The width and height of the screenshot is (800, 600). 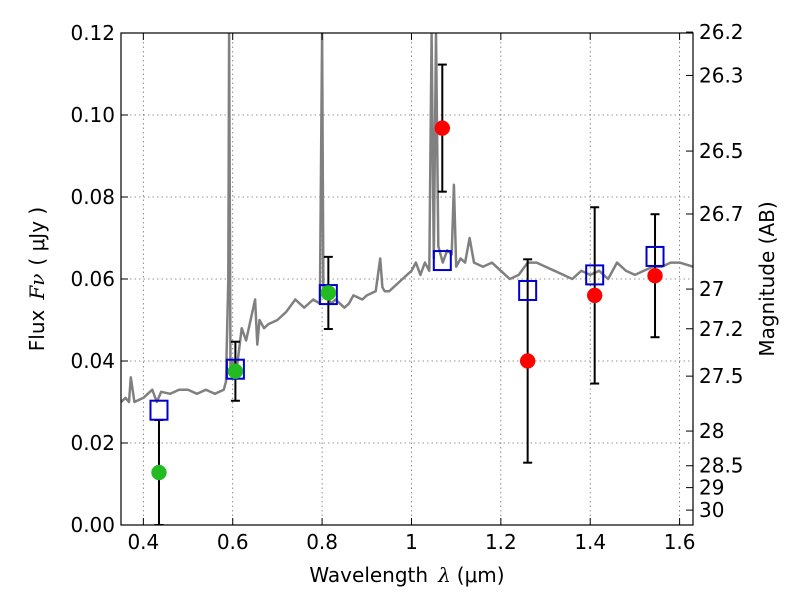 I want to click on y-tick-label: 0.04, so click(x=92, y=361).